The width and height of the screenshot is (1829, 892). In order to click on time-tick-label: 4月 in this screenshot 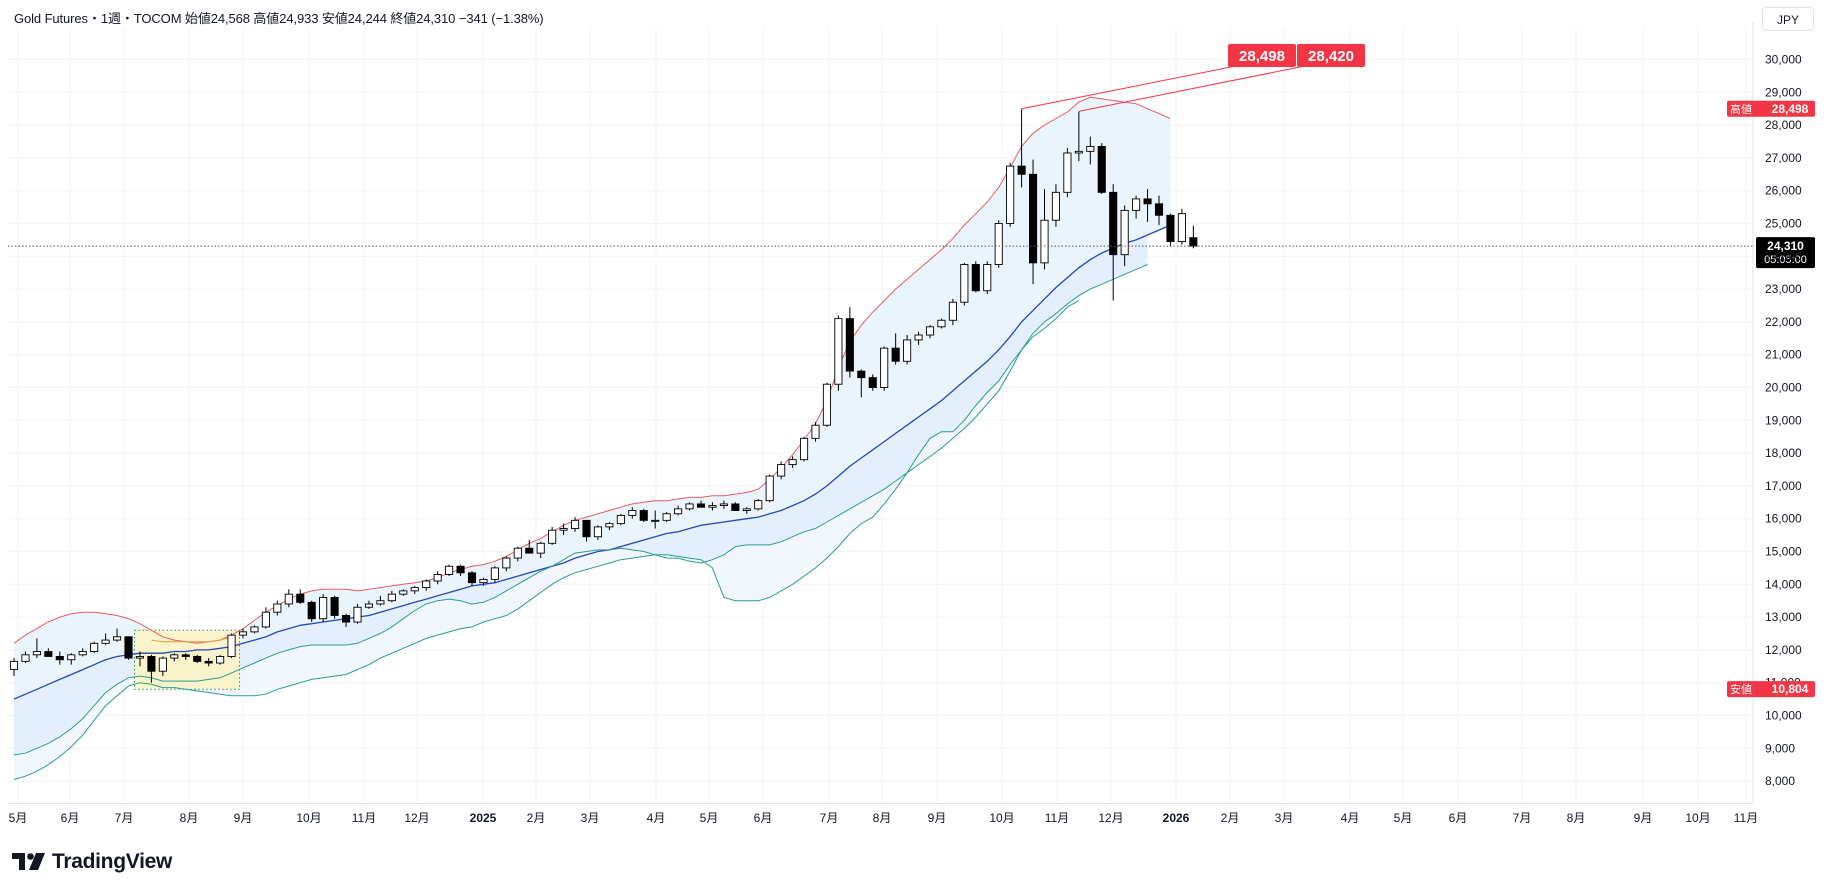, I will do `click(656, 818)`.